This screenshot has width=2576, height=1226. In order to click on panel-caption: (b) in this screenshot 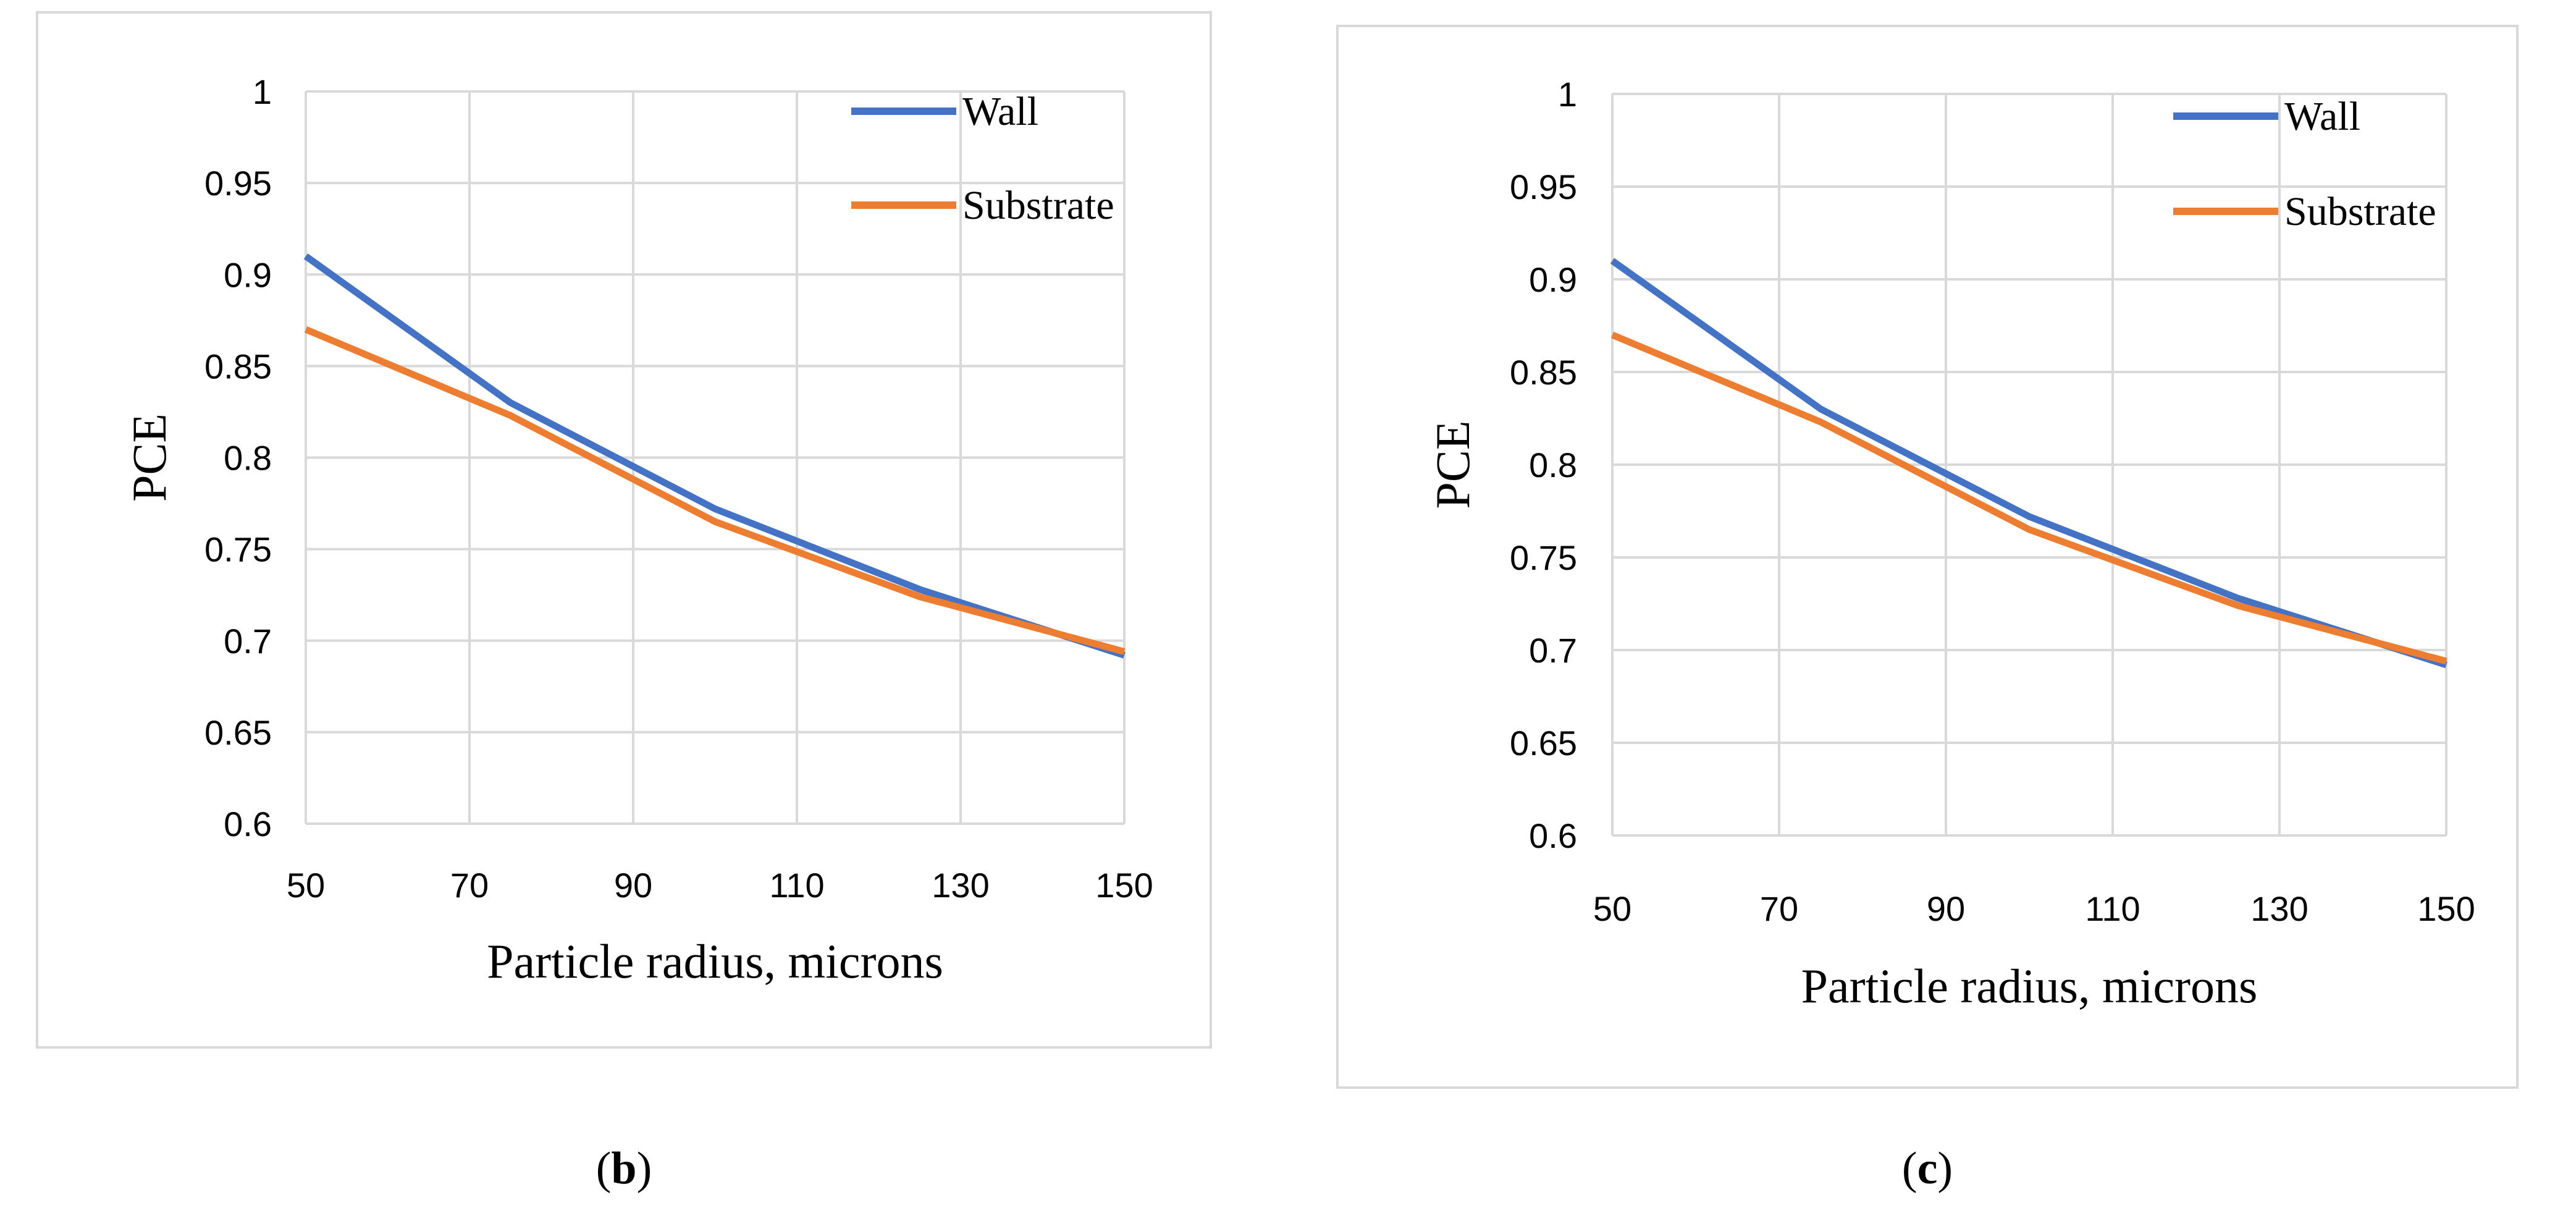, I will do `click(624, 1168)`.